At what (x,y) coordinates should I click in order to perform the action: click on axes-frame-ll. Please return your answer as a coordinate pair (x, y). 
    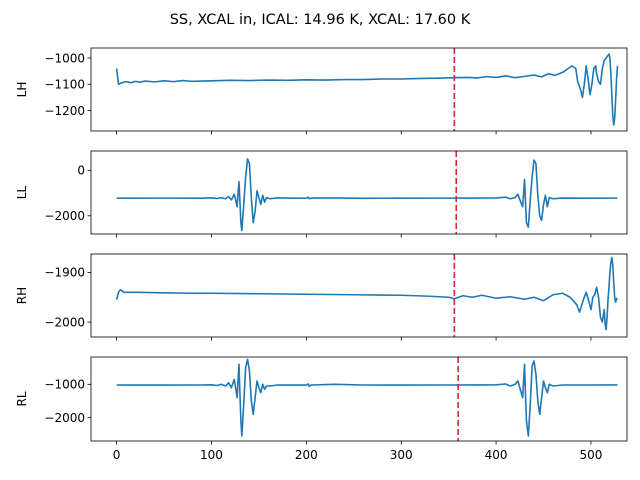
    Looking at the image, I should click on (359, 192).